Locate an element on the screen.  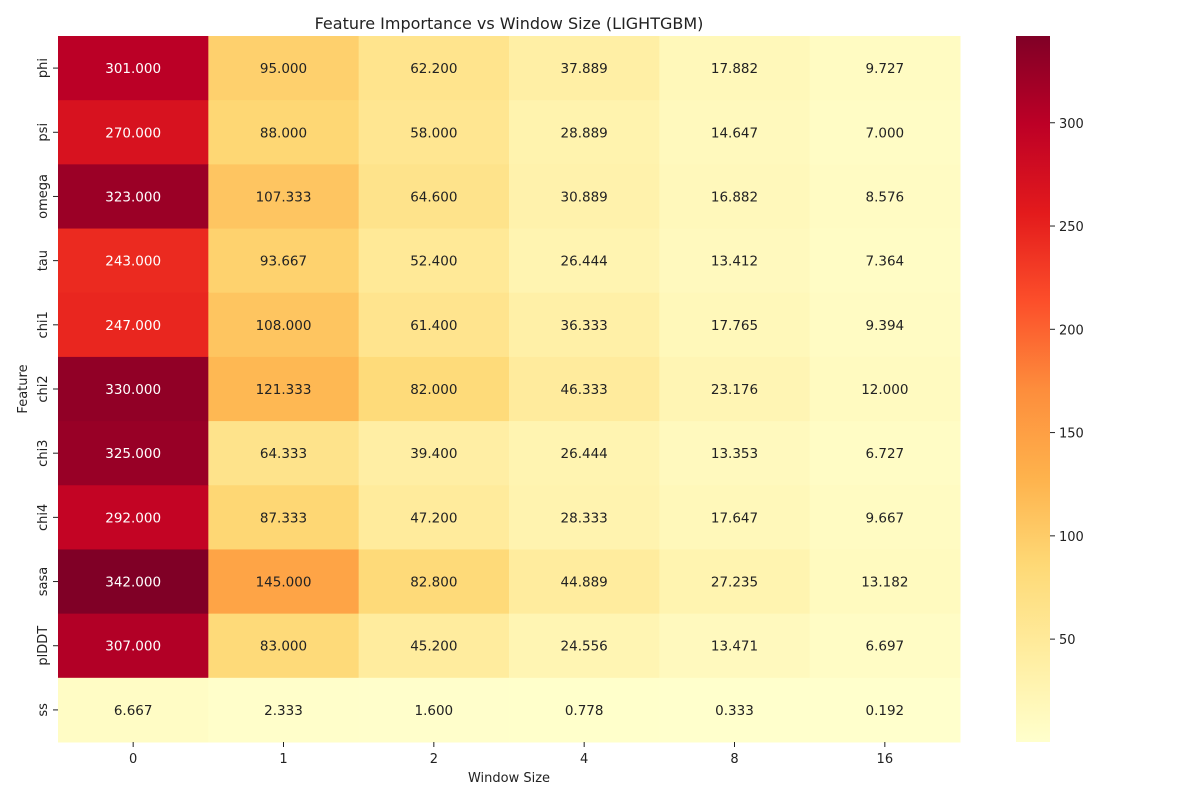
cell-value-label: 16.882 is located at coordinates (734, 197).